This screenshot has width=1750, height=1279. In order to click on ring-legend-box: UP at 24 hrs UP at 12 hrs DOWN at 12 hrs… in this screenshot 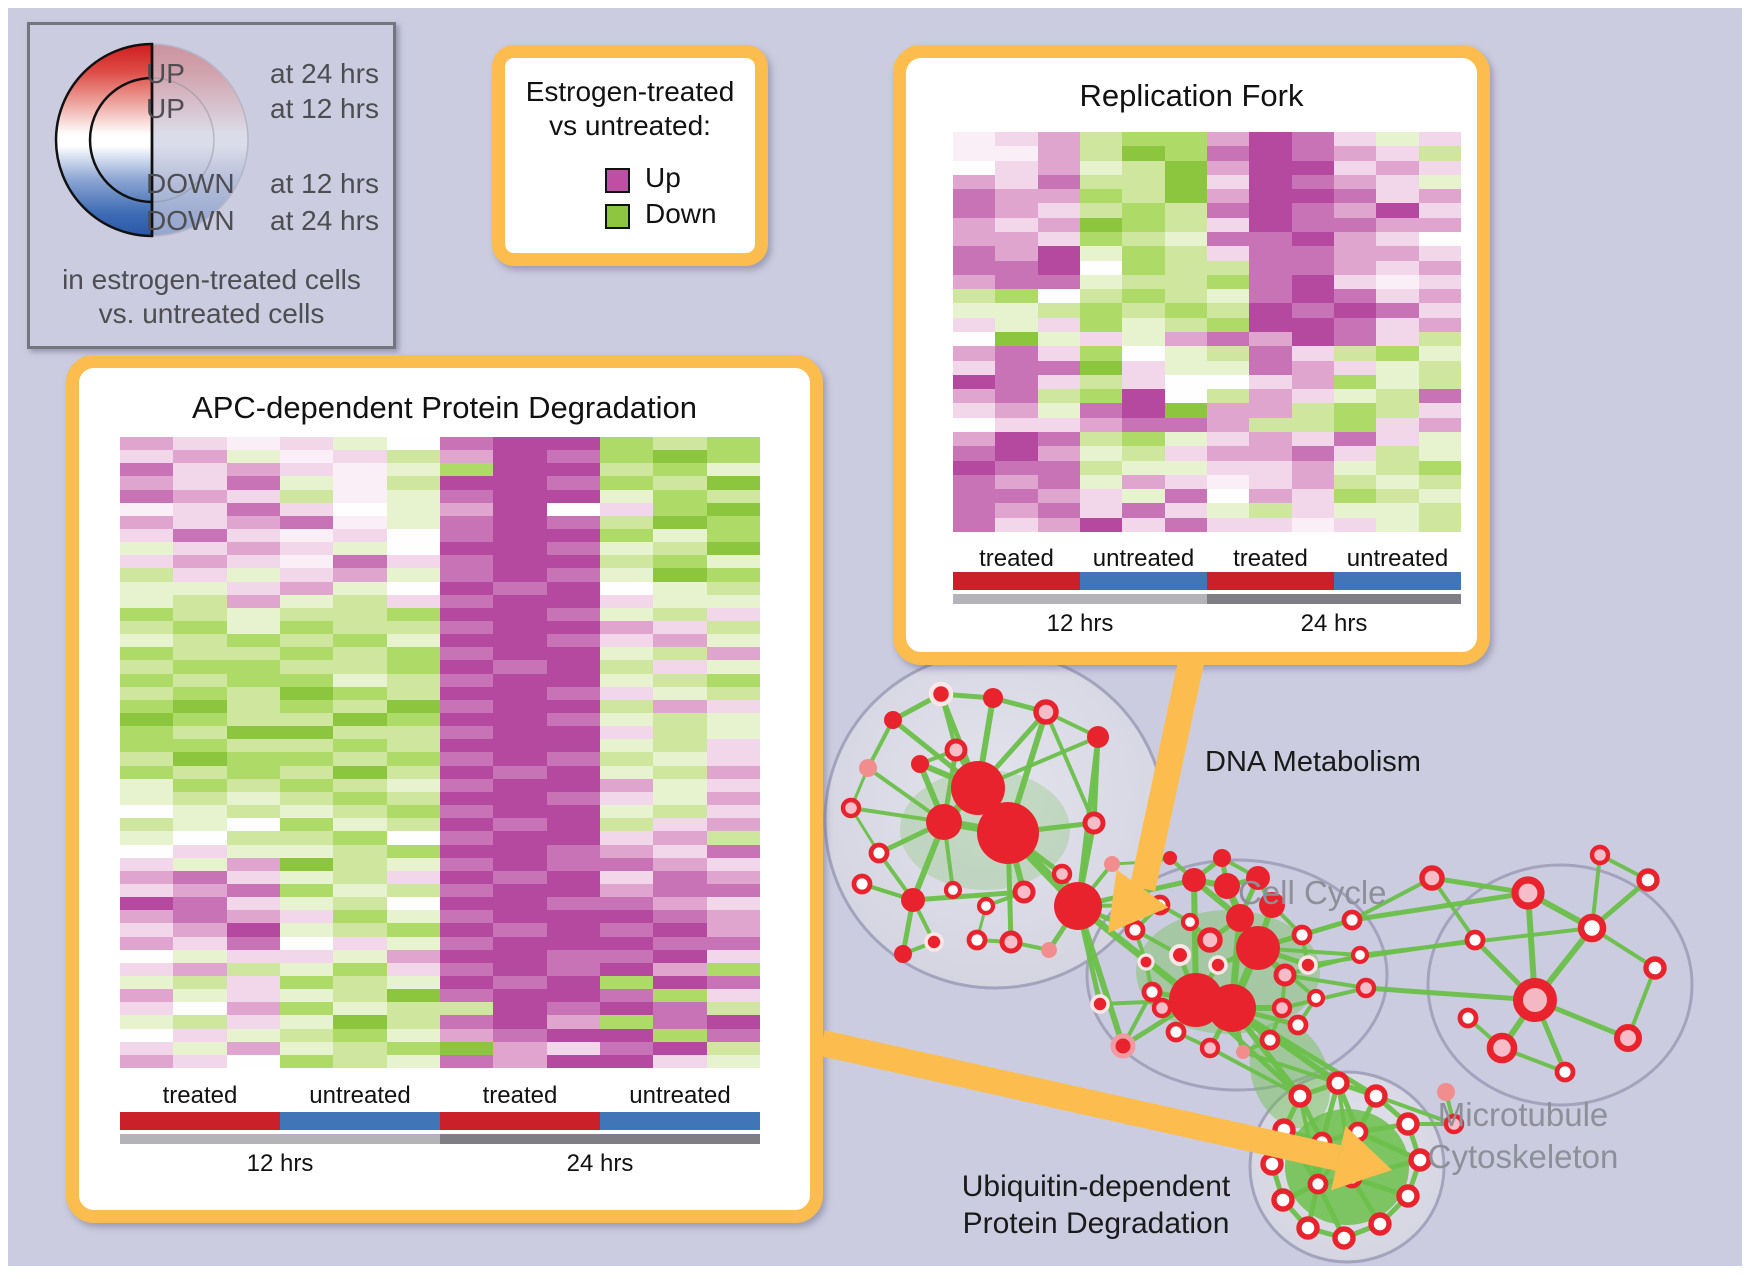, I will do `click(211, 185)`.